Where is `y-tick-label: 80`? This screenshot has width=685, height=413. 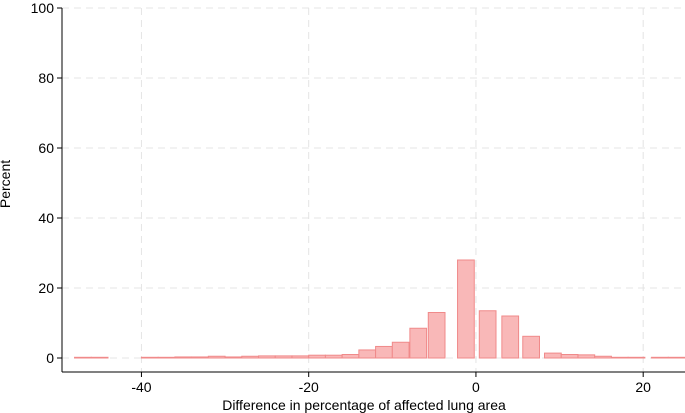
y-tick-label: 80 is located at coordinates (46, 78).